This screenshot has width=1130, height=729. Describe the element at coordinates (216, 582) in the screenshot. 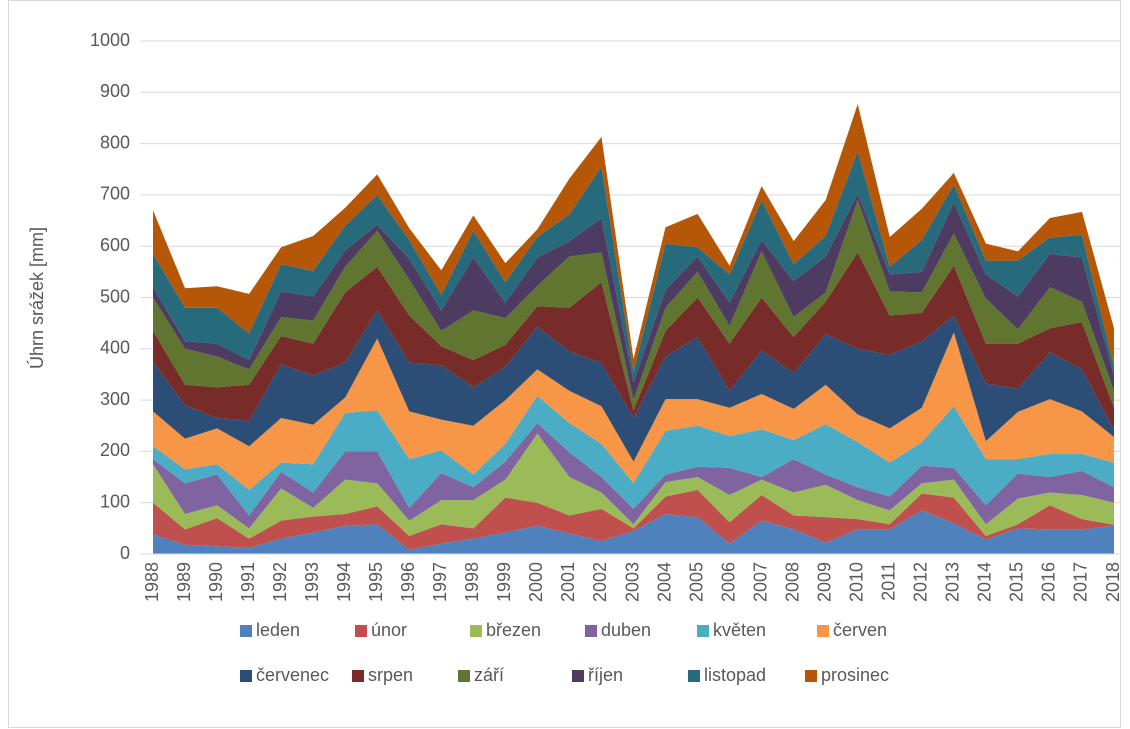

I see `x-tick-label: 1990` at that location.